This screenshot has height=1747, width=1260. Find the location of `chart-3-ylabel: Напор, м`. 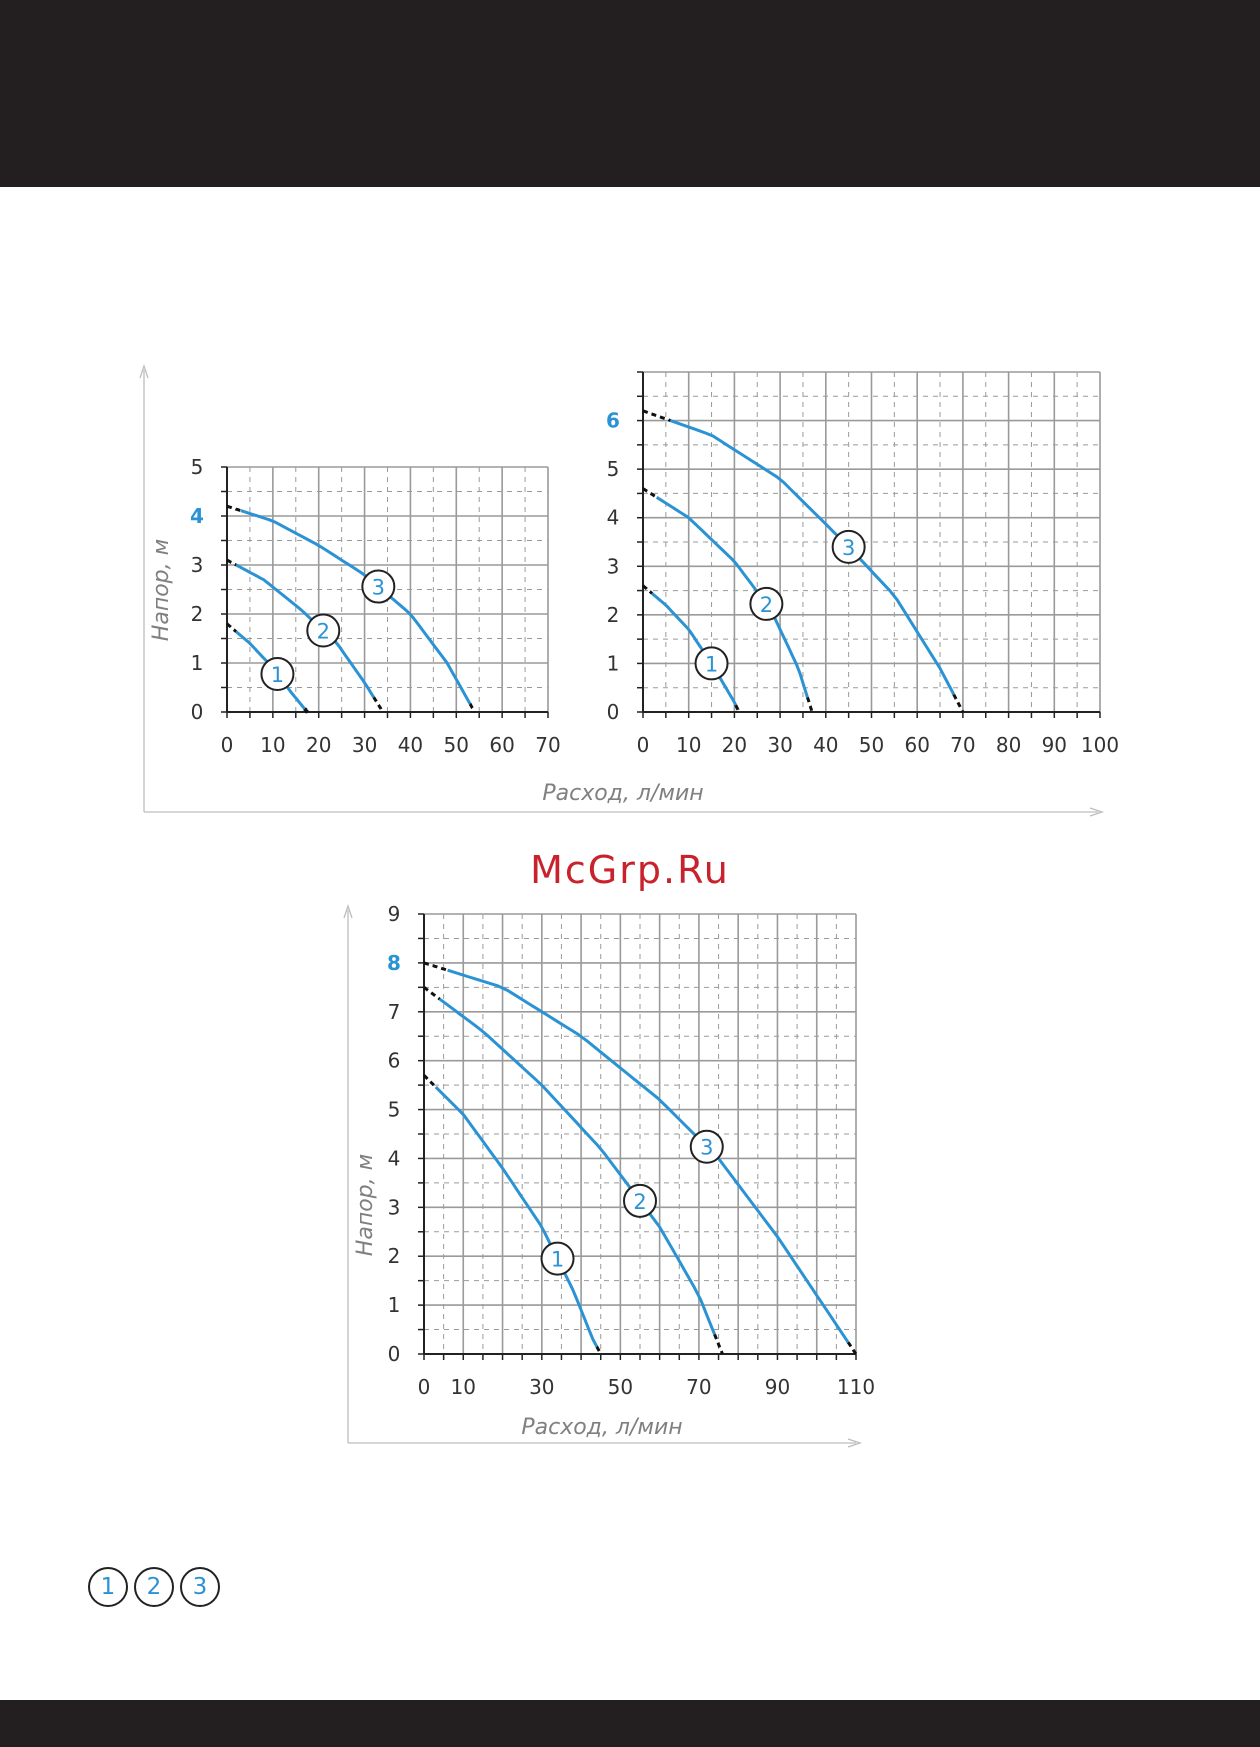

chart-3-ylabel: Напор, м is located at coordinates (365, 1205).